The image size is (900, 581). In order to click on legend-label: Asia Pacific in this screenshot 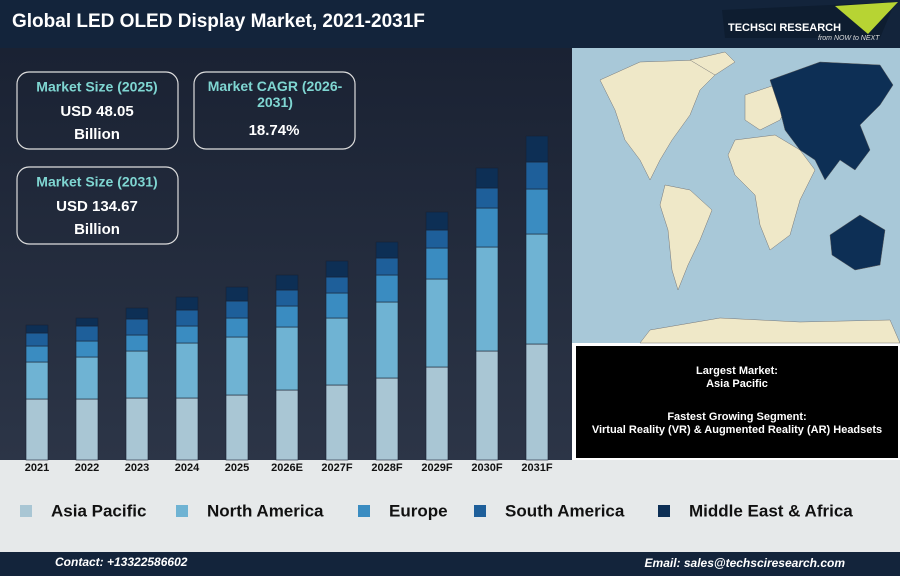, I will do `click(98, 510)`.